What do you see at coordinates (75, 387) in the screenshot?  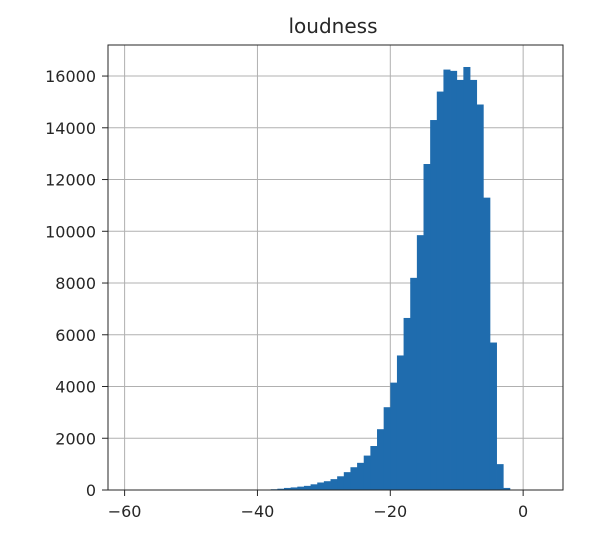 I see `y-tick-label: 4000` at bounding box center [75, 387].